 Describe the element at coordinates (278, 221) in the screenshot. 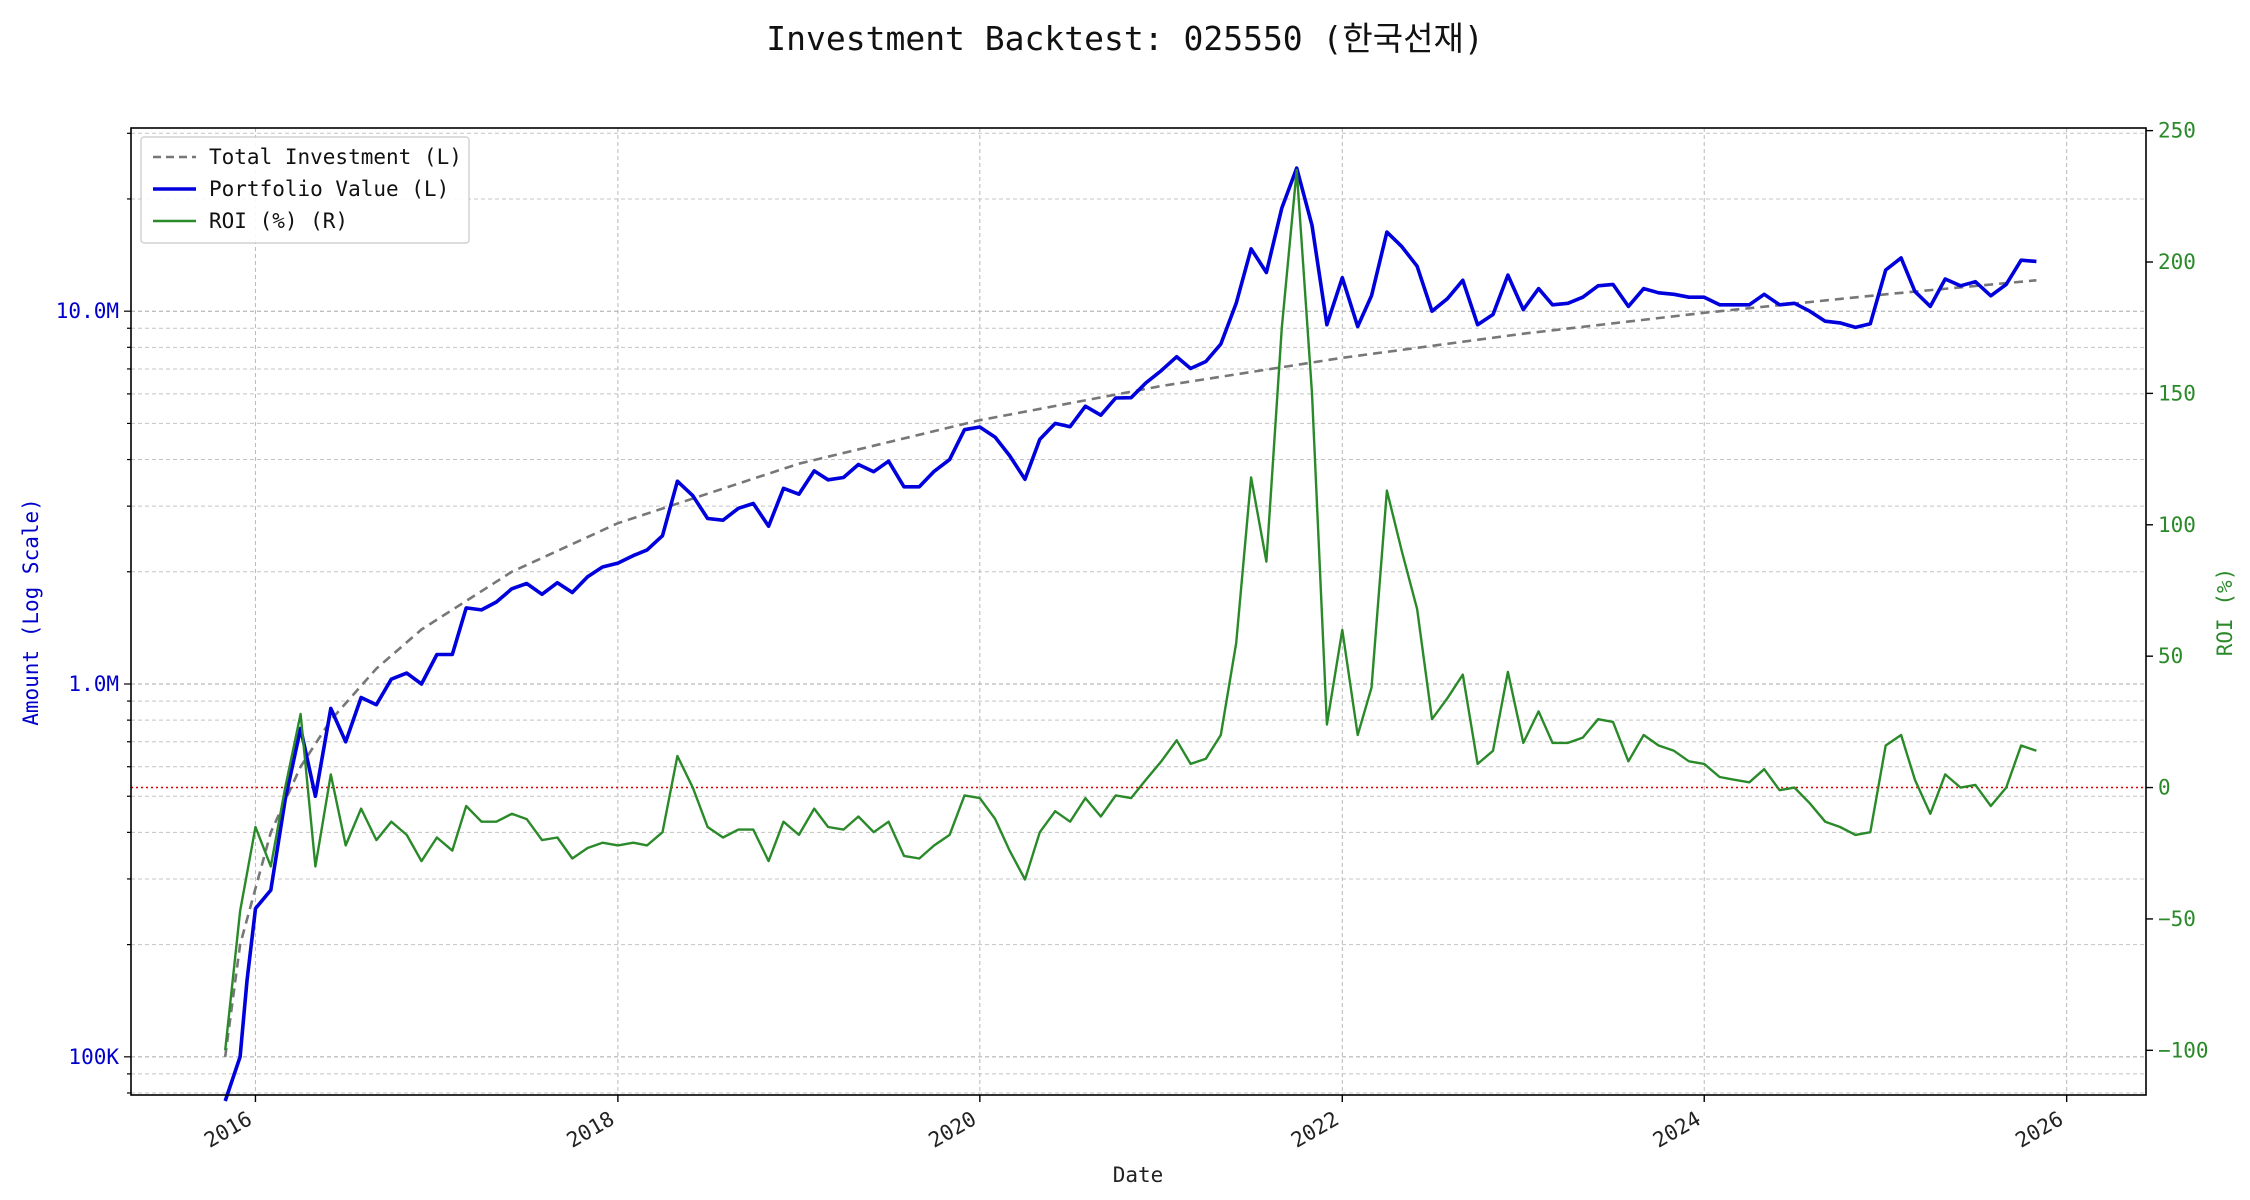

I see `legend-label-roi: ROI (%) (R)` at that location.